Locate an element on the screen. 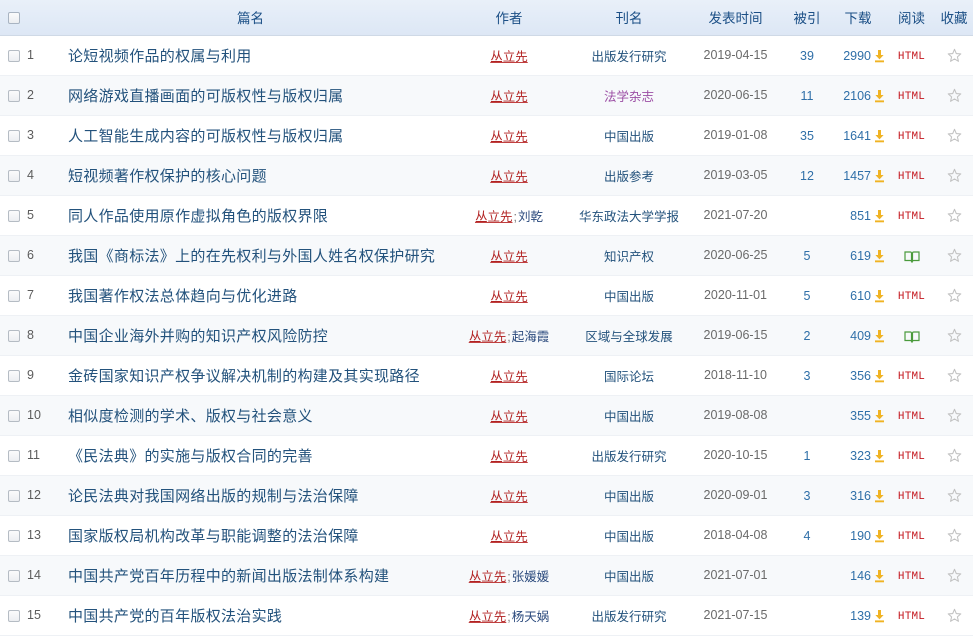  journal-link: 华东政法大学学报 is located at coordinates (628, 216).